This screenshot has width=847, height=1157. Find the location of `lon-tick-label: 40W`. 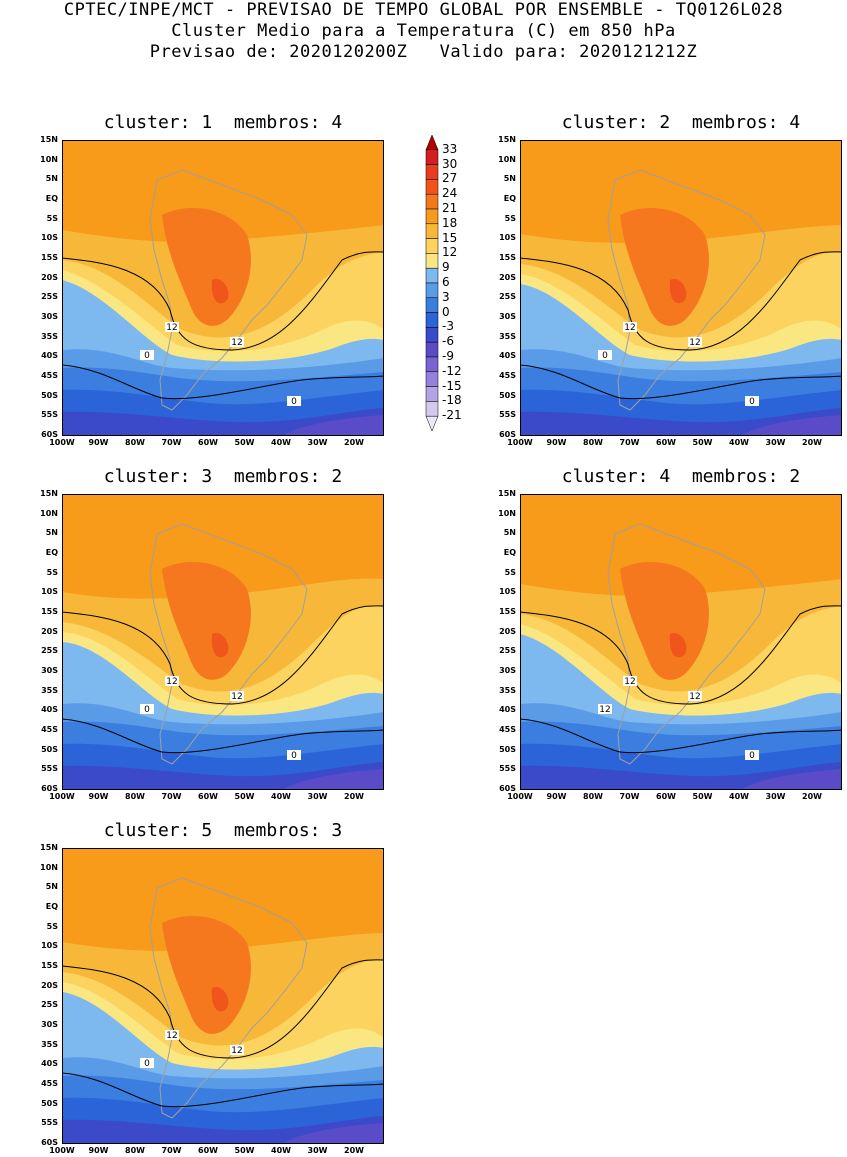

lon-tick-label: 40W is located at coordinates (281, 442).